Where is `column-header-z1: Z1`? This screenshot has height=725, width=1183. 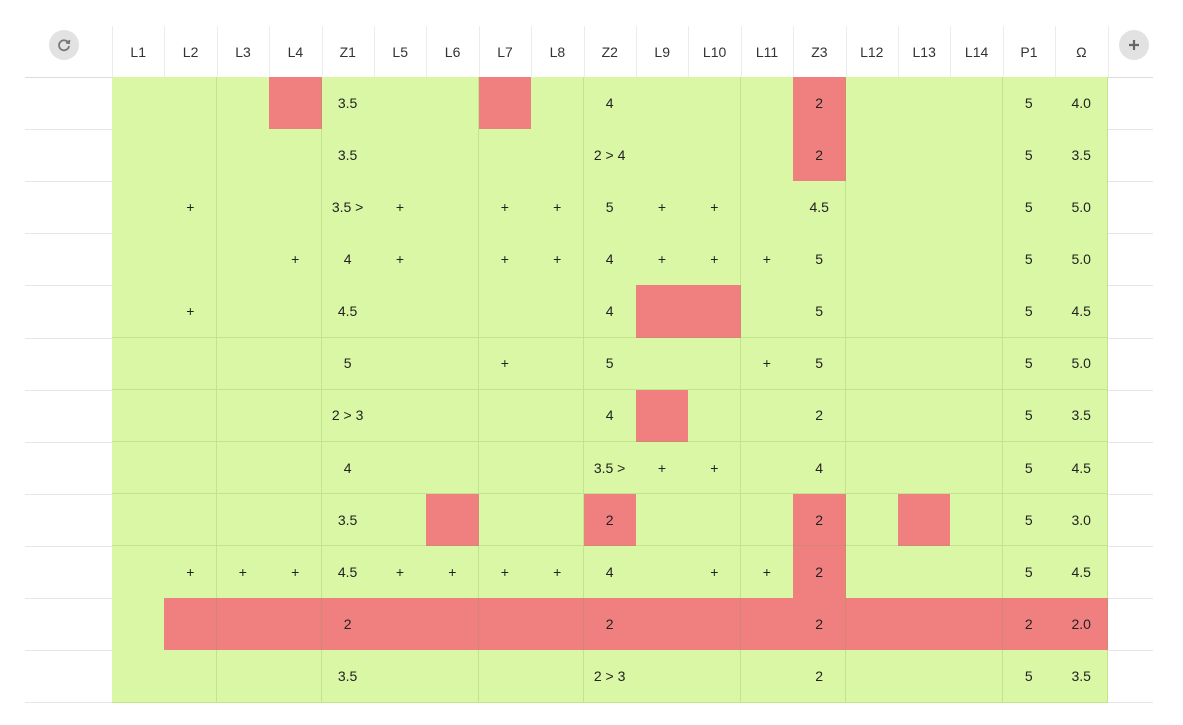
column-header-z1: Z1 is located at coordinates (347, 51).